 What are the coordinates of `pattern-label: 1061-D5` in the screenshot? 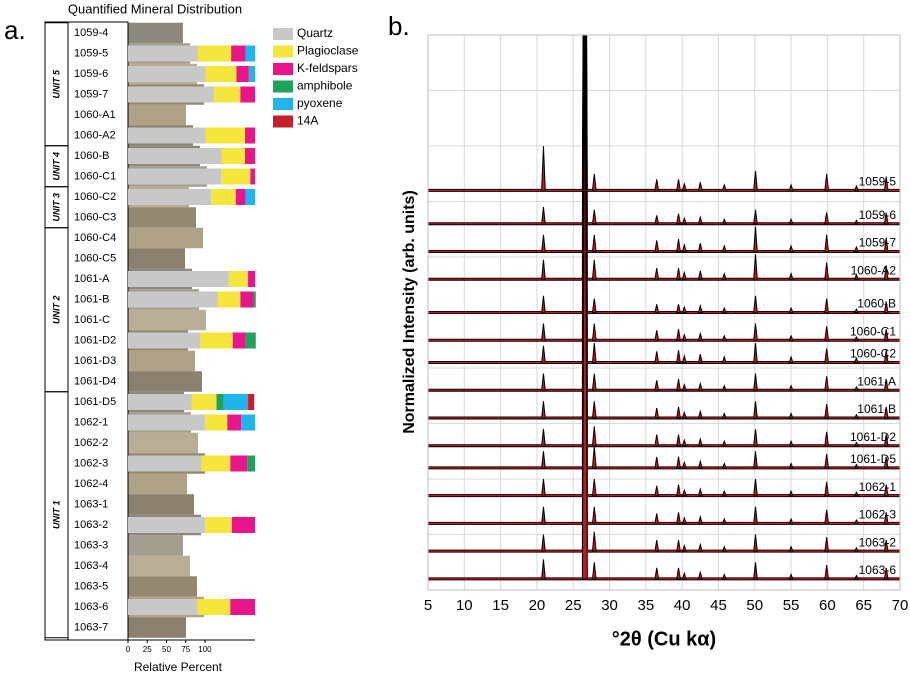 It's located at (873, 459).